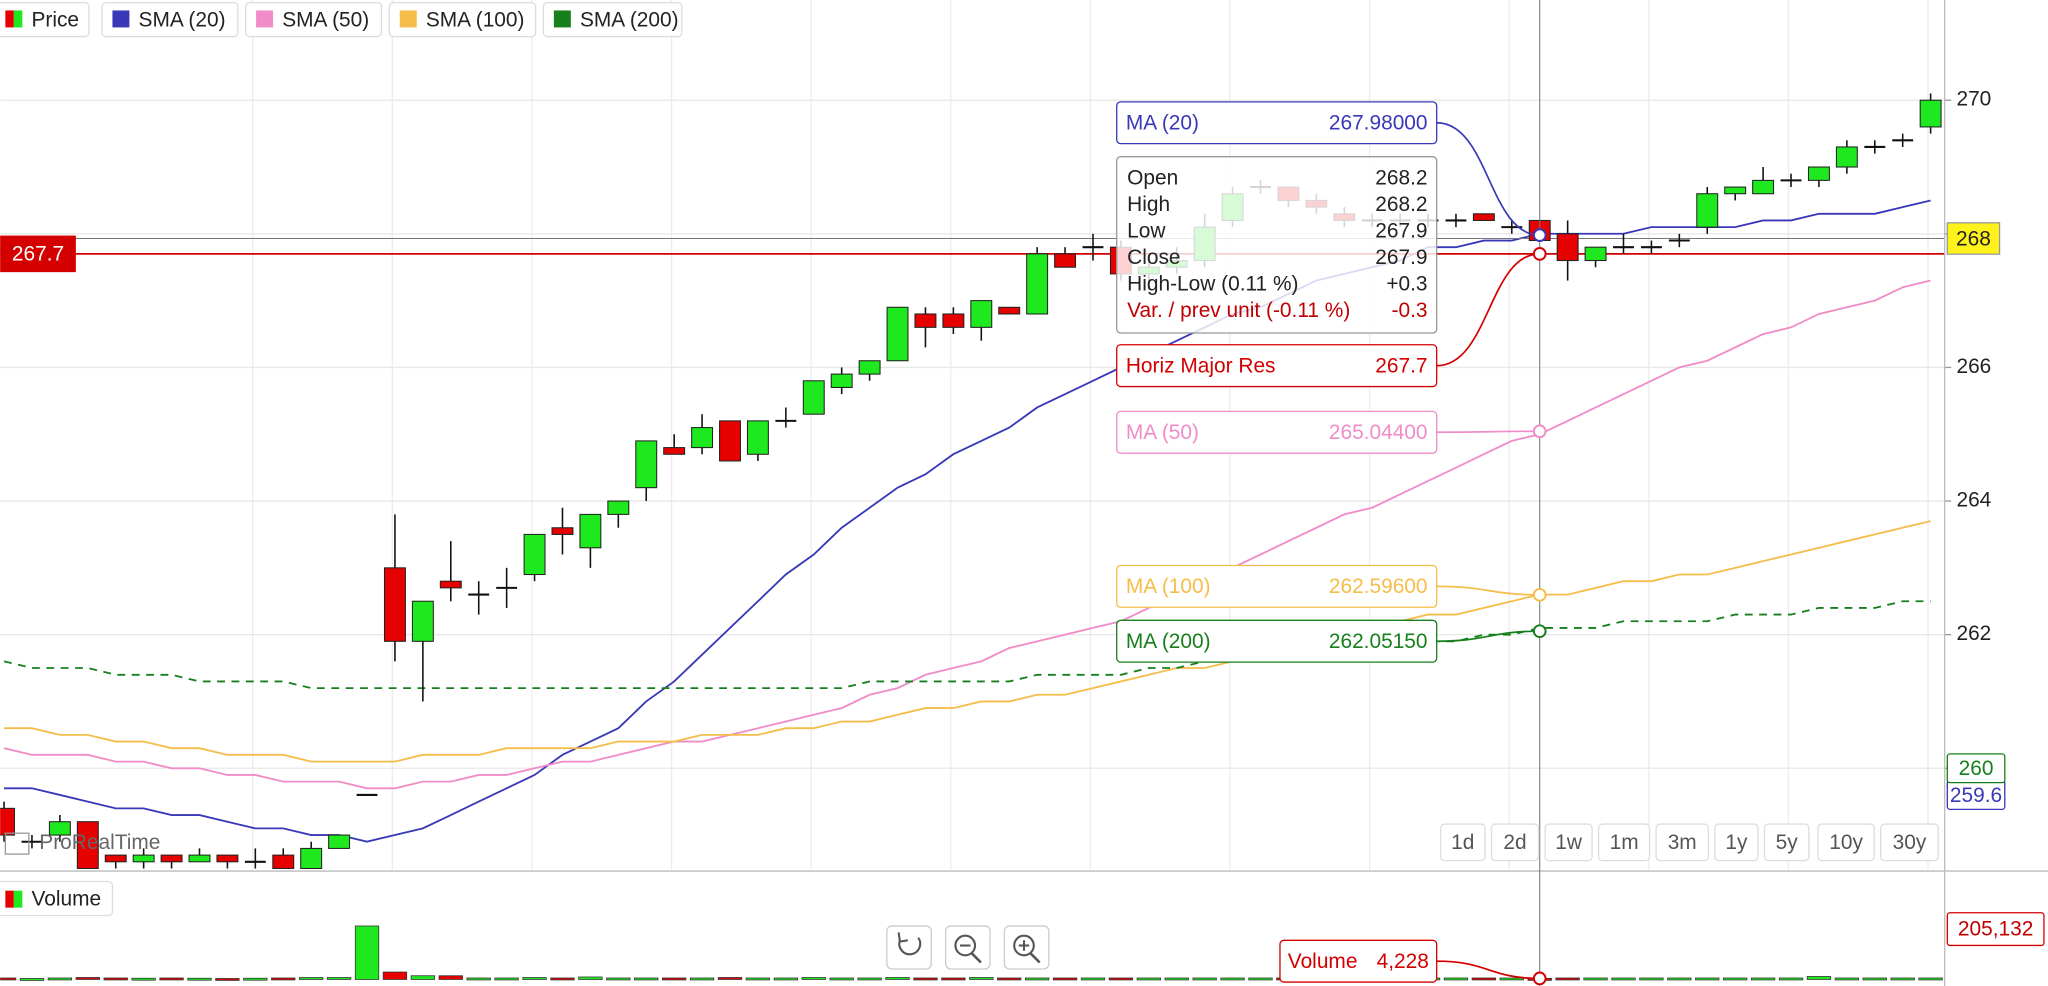  What do you see at coordinates (325, 19) in the screenshot?
I see `legend-label: SMA (50)` at bounding box center [325, 19].